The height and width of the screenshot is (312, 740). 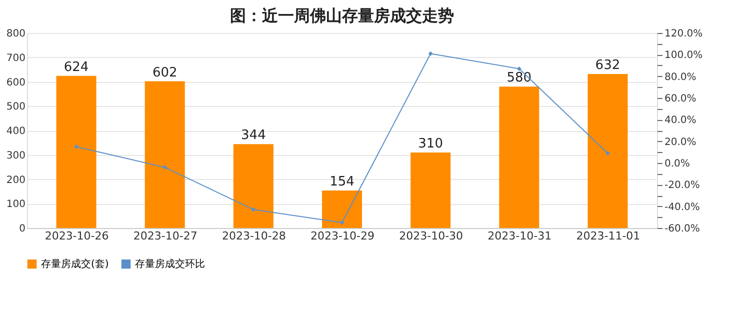 I want to click on x-tick-label: 2023-10-27, so click(x=165, y=236).